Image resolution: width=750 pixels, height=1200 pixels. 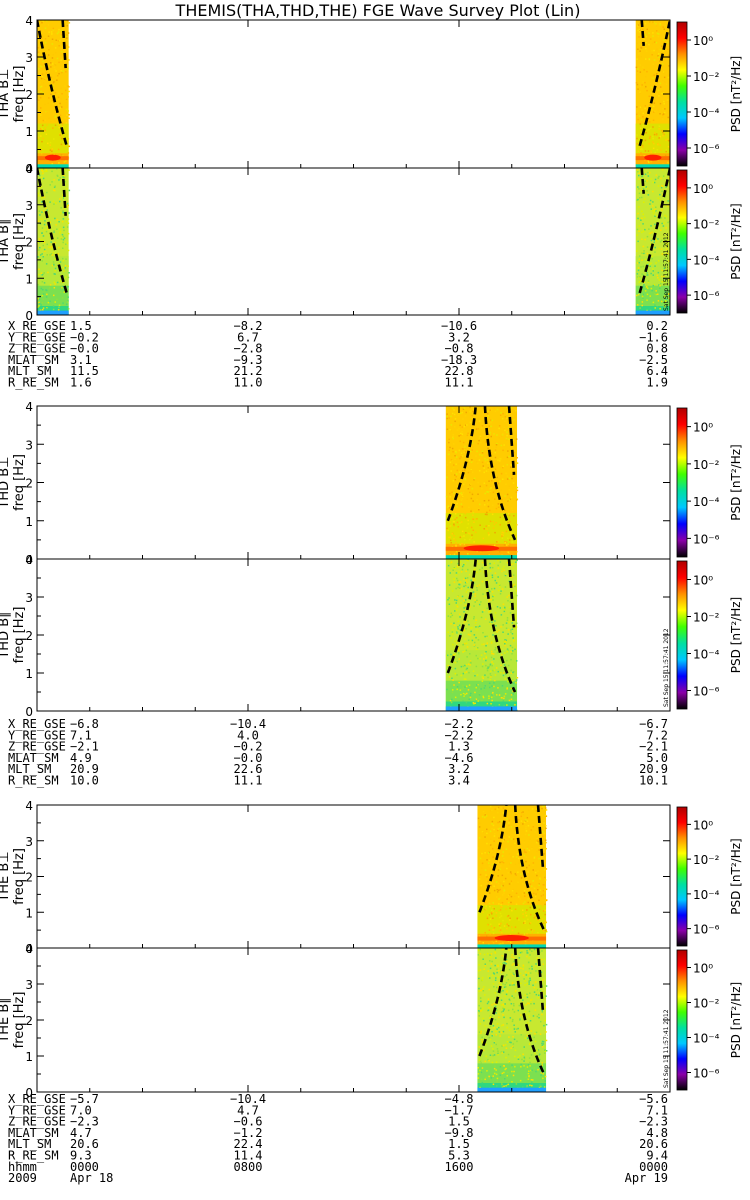 What do you see at coordinates (459, 371) in the screenshot?
I see `ephemeris-value: 22.8` at bounding box center [459, 371].